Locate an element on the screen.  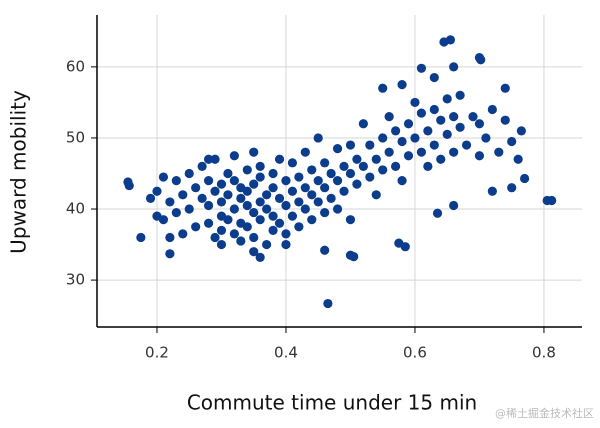
x-axis-label: Commute time under 15 min is located at coordinates (332, 403).